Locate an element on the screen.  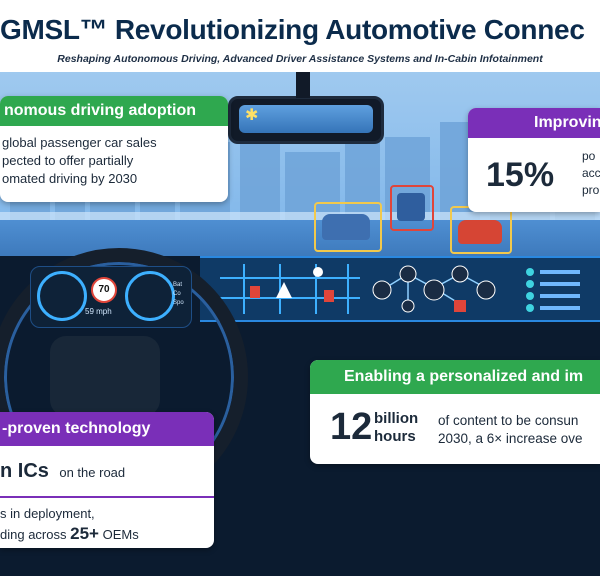
gear-icon is located at coordinates (486, 290).